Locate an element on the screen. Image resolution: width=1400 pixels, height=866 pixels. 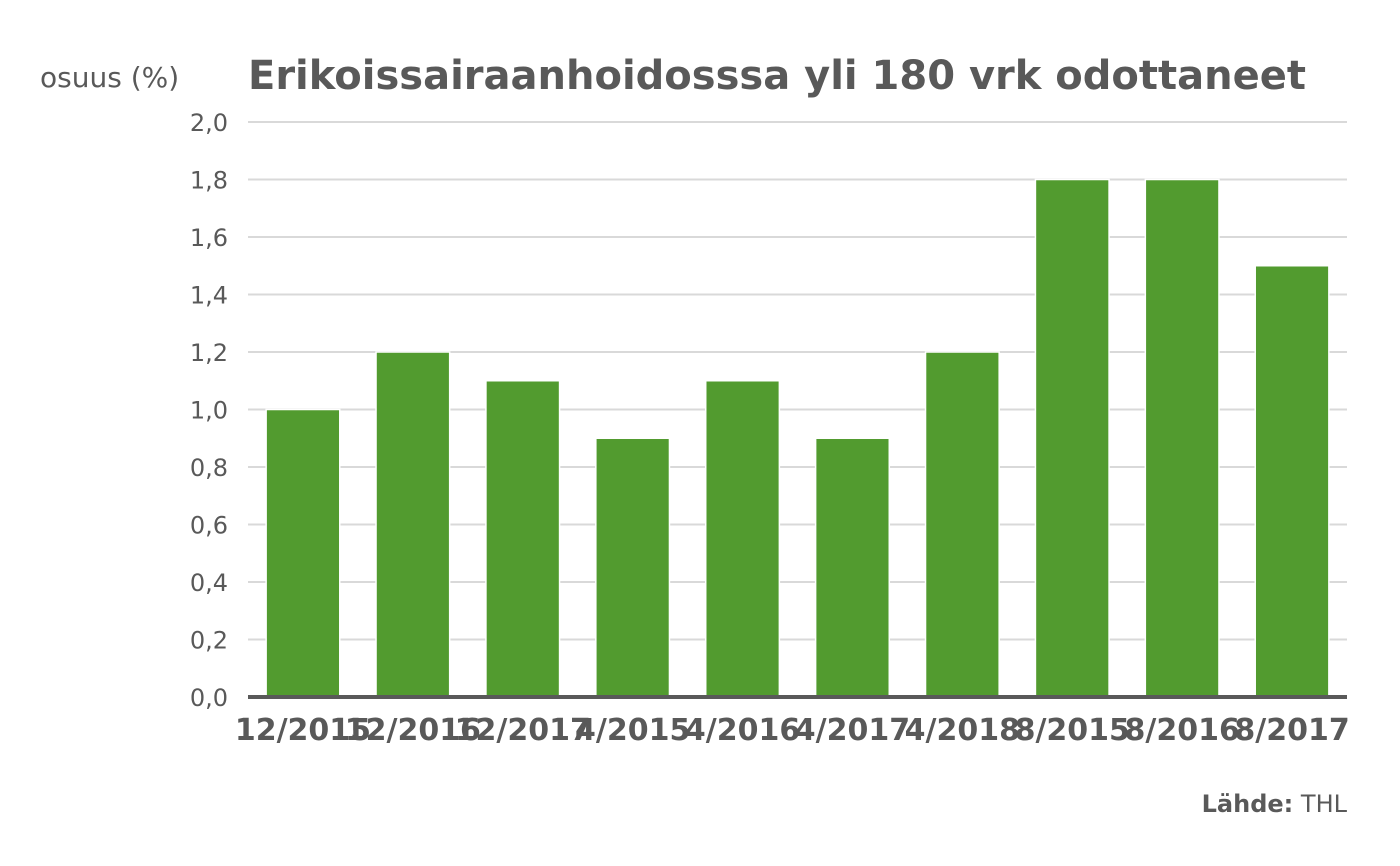
x-tick-label: 8/2016 is located at coordinates (1181, 730).